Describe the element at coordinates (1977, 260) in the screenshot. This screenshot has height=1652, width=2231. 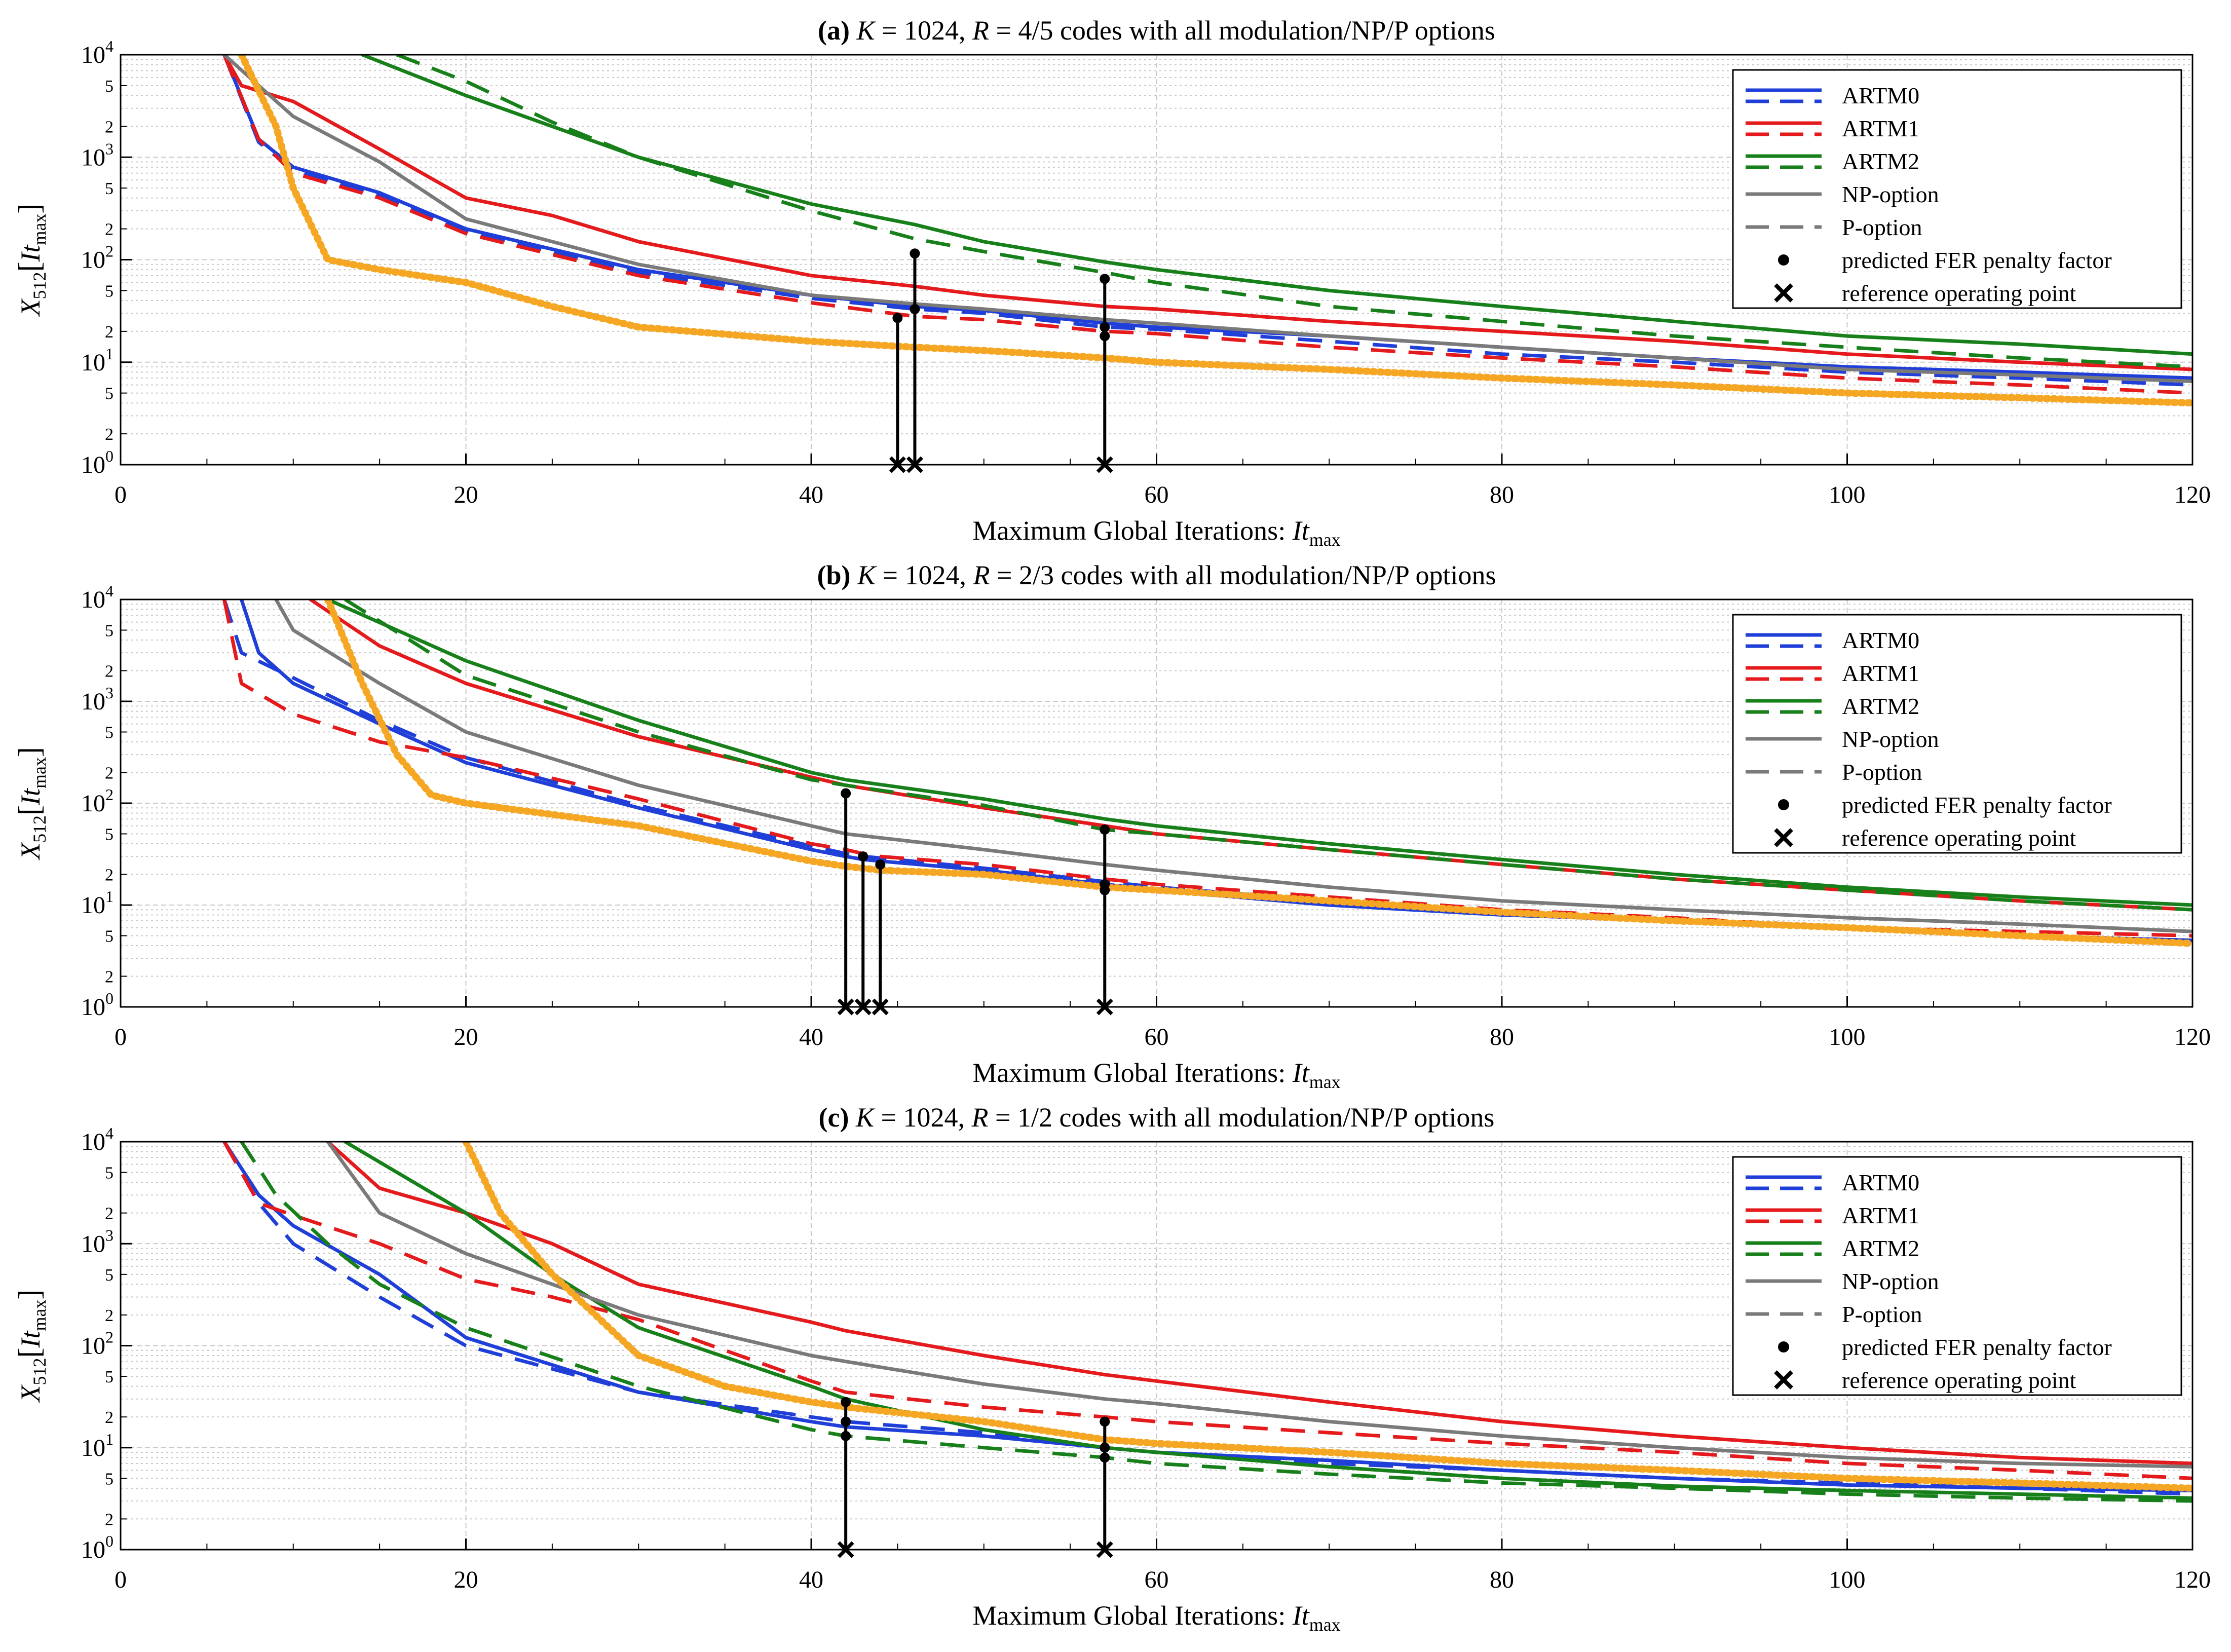
I see `legend-label-predicted-fer-penalty-factor: predicted FER penalty factor` at that location.